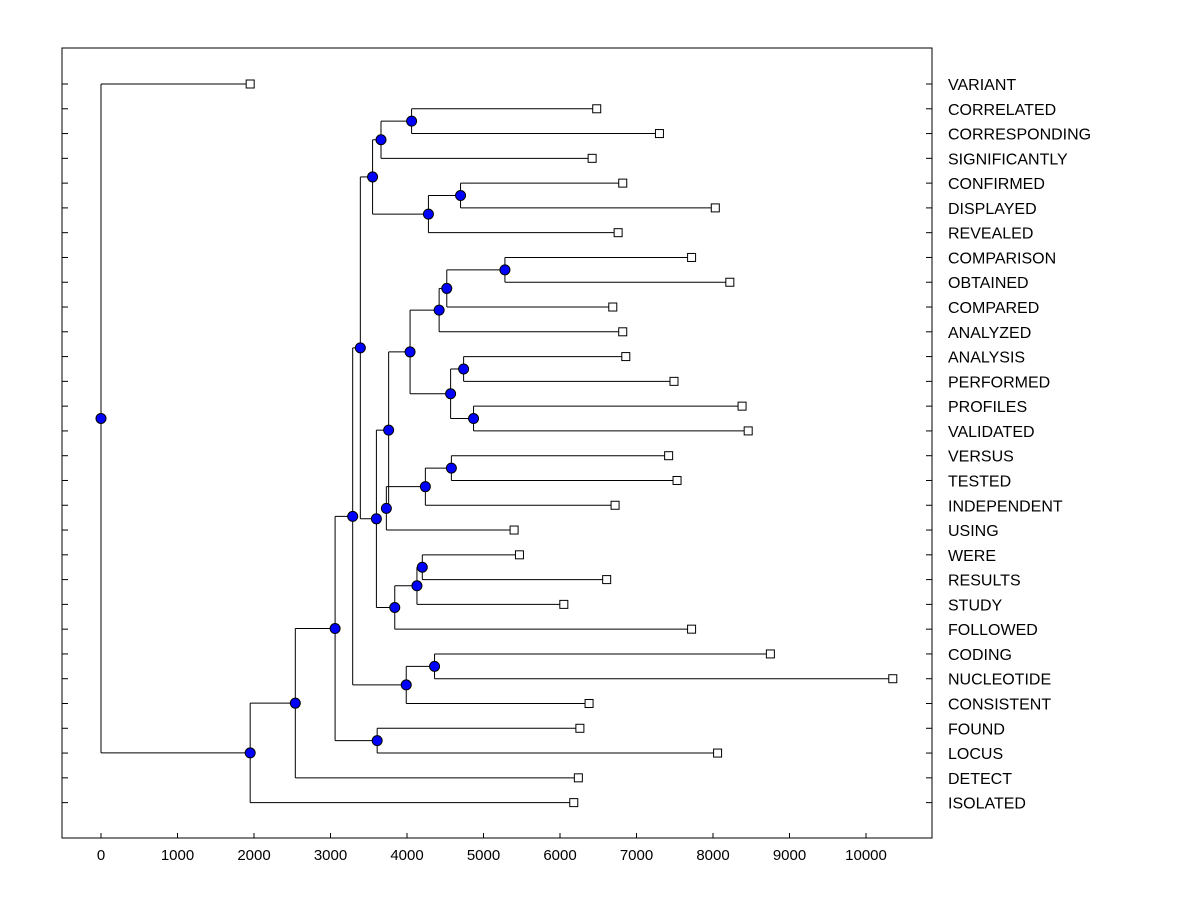  Describe the element at coordinates (982, 85) in the screenshot. I see `leaf-label: VARIANT` at that location.